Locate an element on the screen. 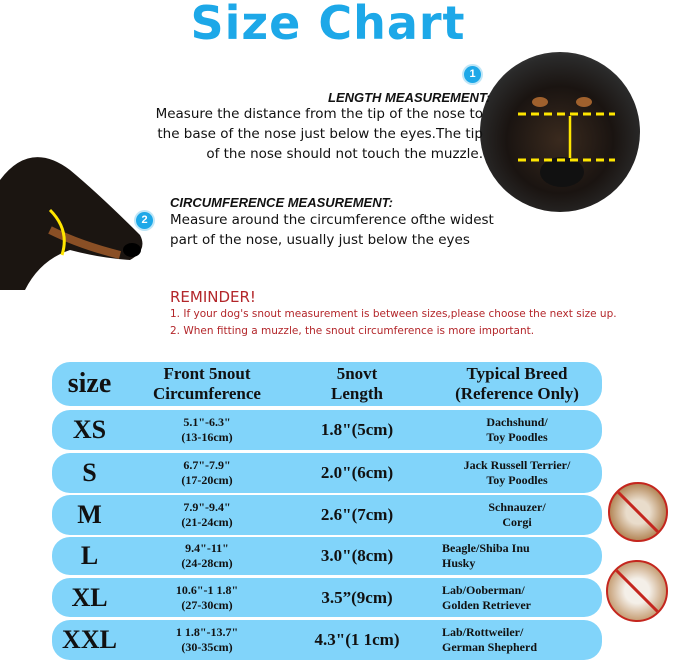 This screenshot has width=679, height=663. size-cell: XXL is located at coordinates (89, 639).